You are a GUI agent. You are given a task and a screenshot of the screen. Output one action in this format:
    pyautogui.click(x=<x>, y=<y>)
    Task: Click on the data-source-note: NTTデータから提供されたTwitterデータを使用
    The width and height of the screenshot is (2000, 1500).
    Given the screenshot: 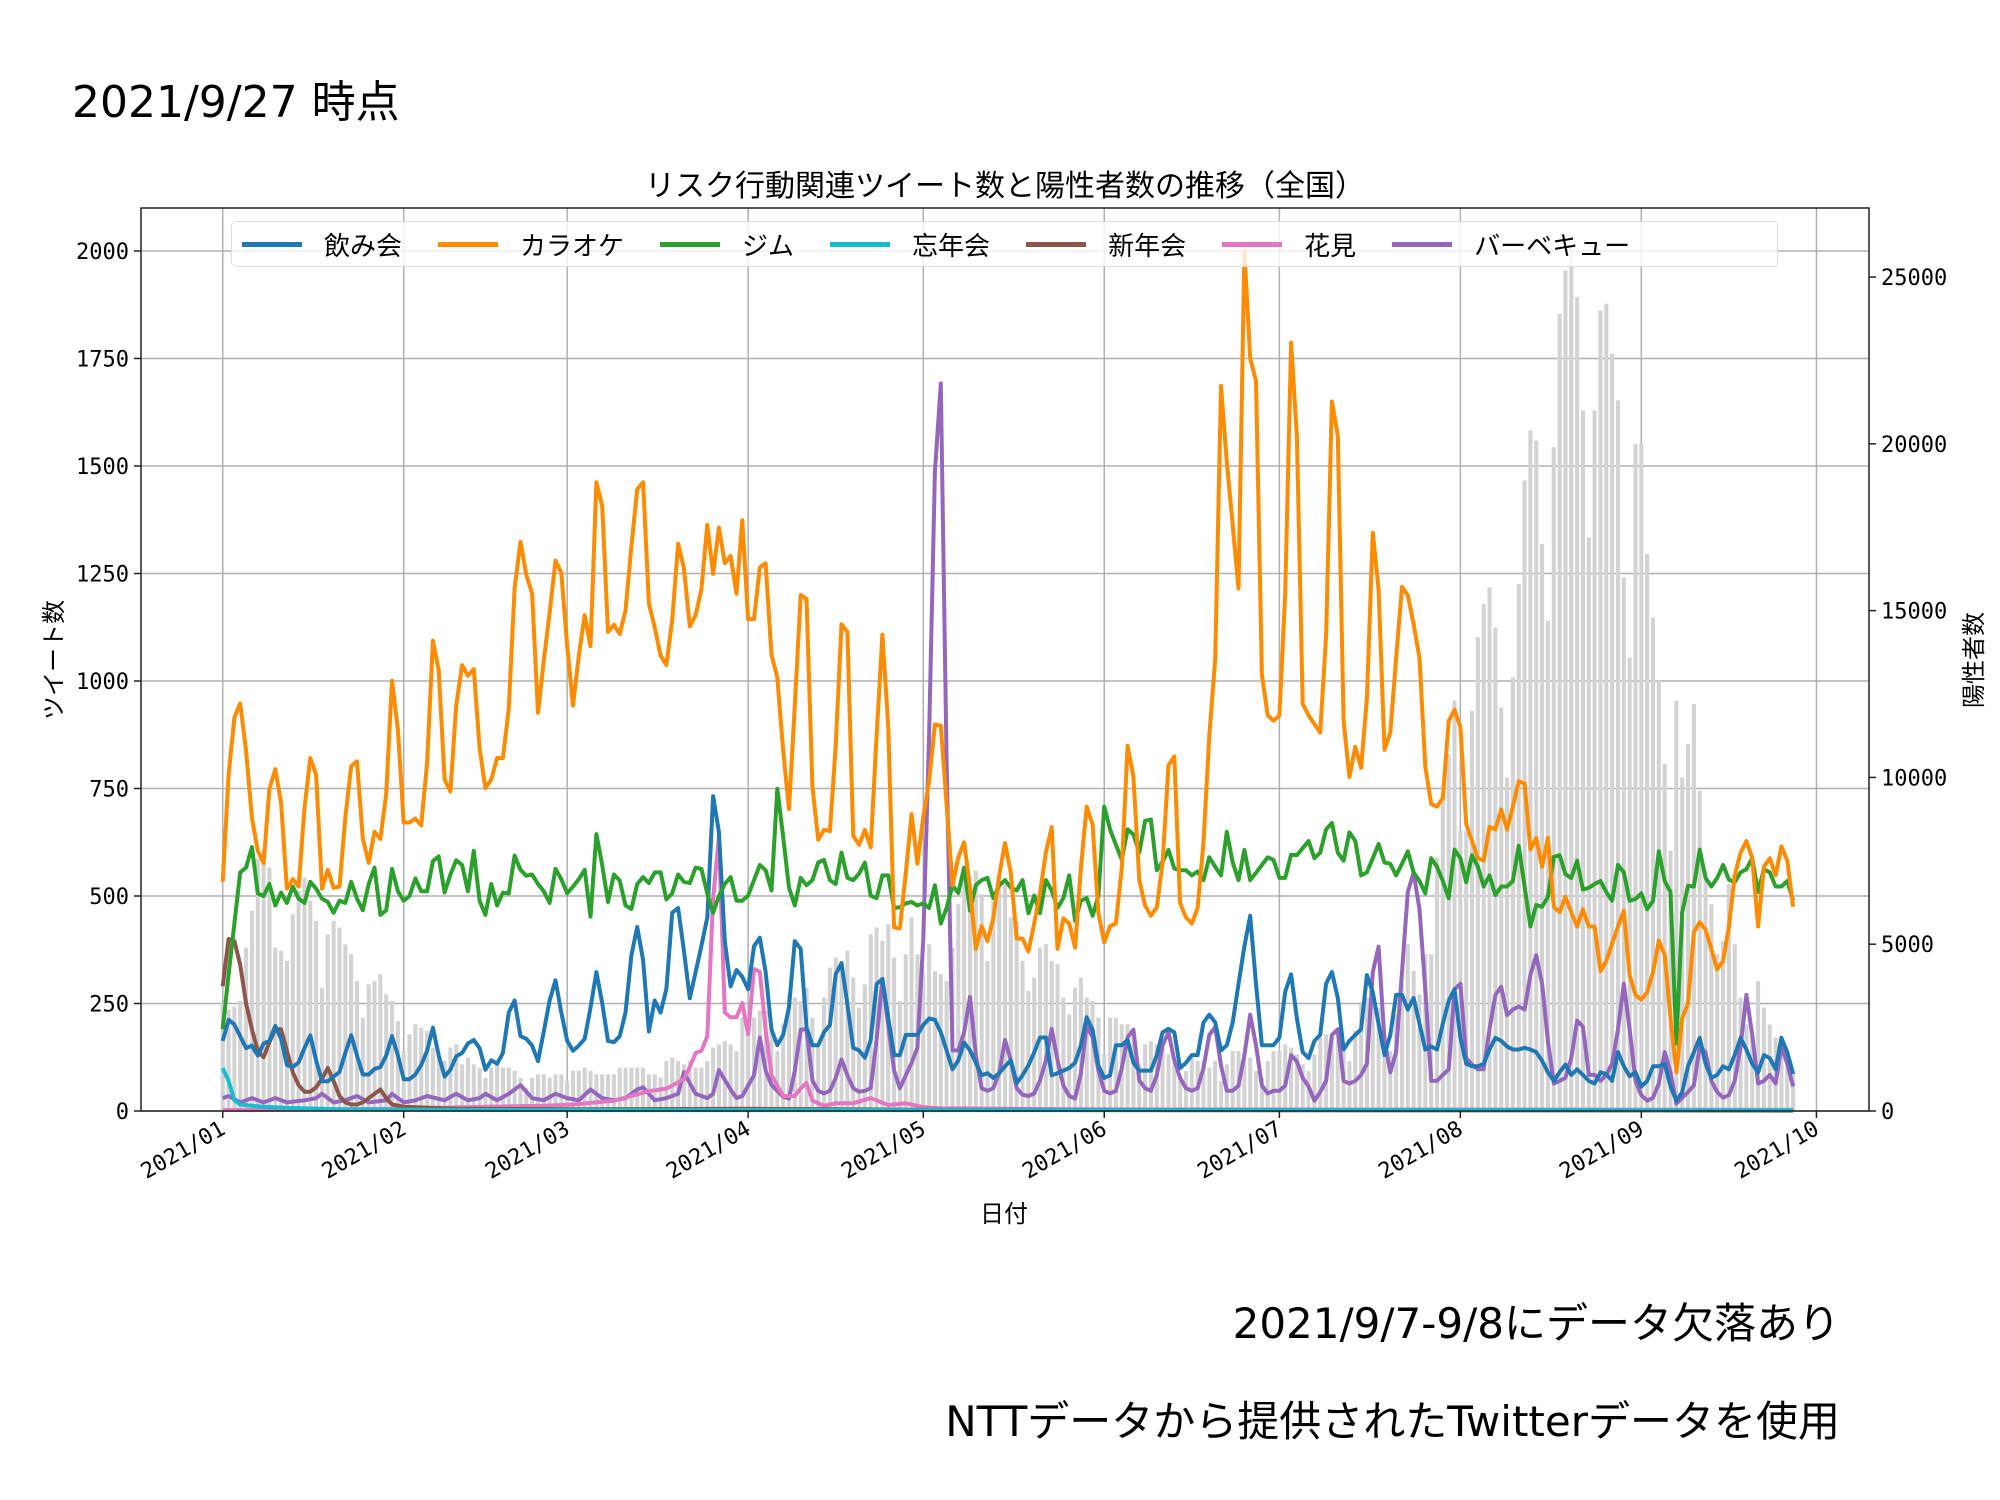 What is the action you would take?
    pyautogui.click(x=1392, y=1421)
    